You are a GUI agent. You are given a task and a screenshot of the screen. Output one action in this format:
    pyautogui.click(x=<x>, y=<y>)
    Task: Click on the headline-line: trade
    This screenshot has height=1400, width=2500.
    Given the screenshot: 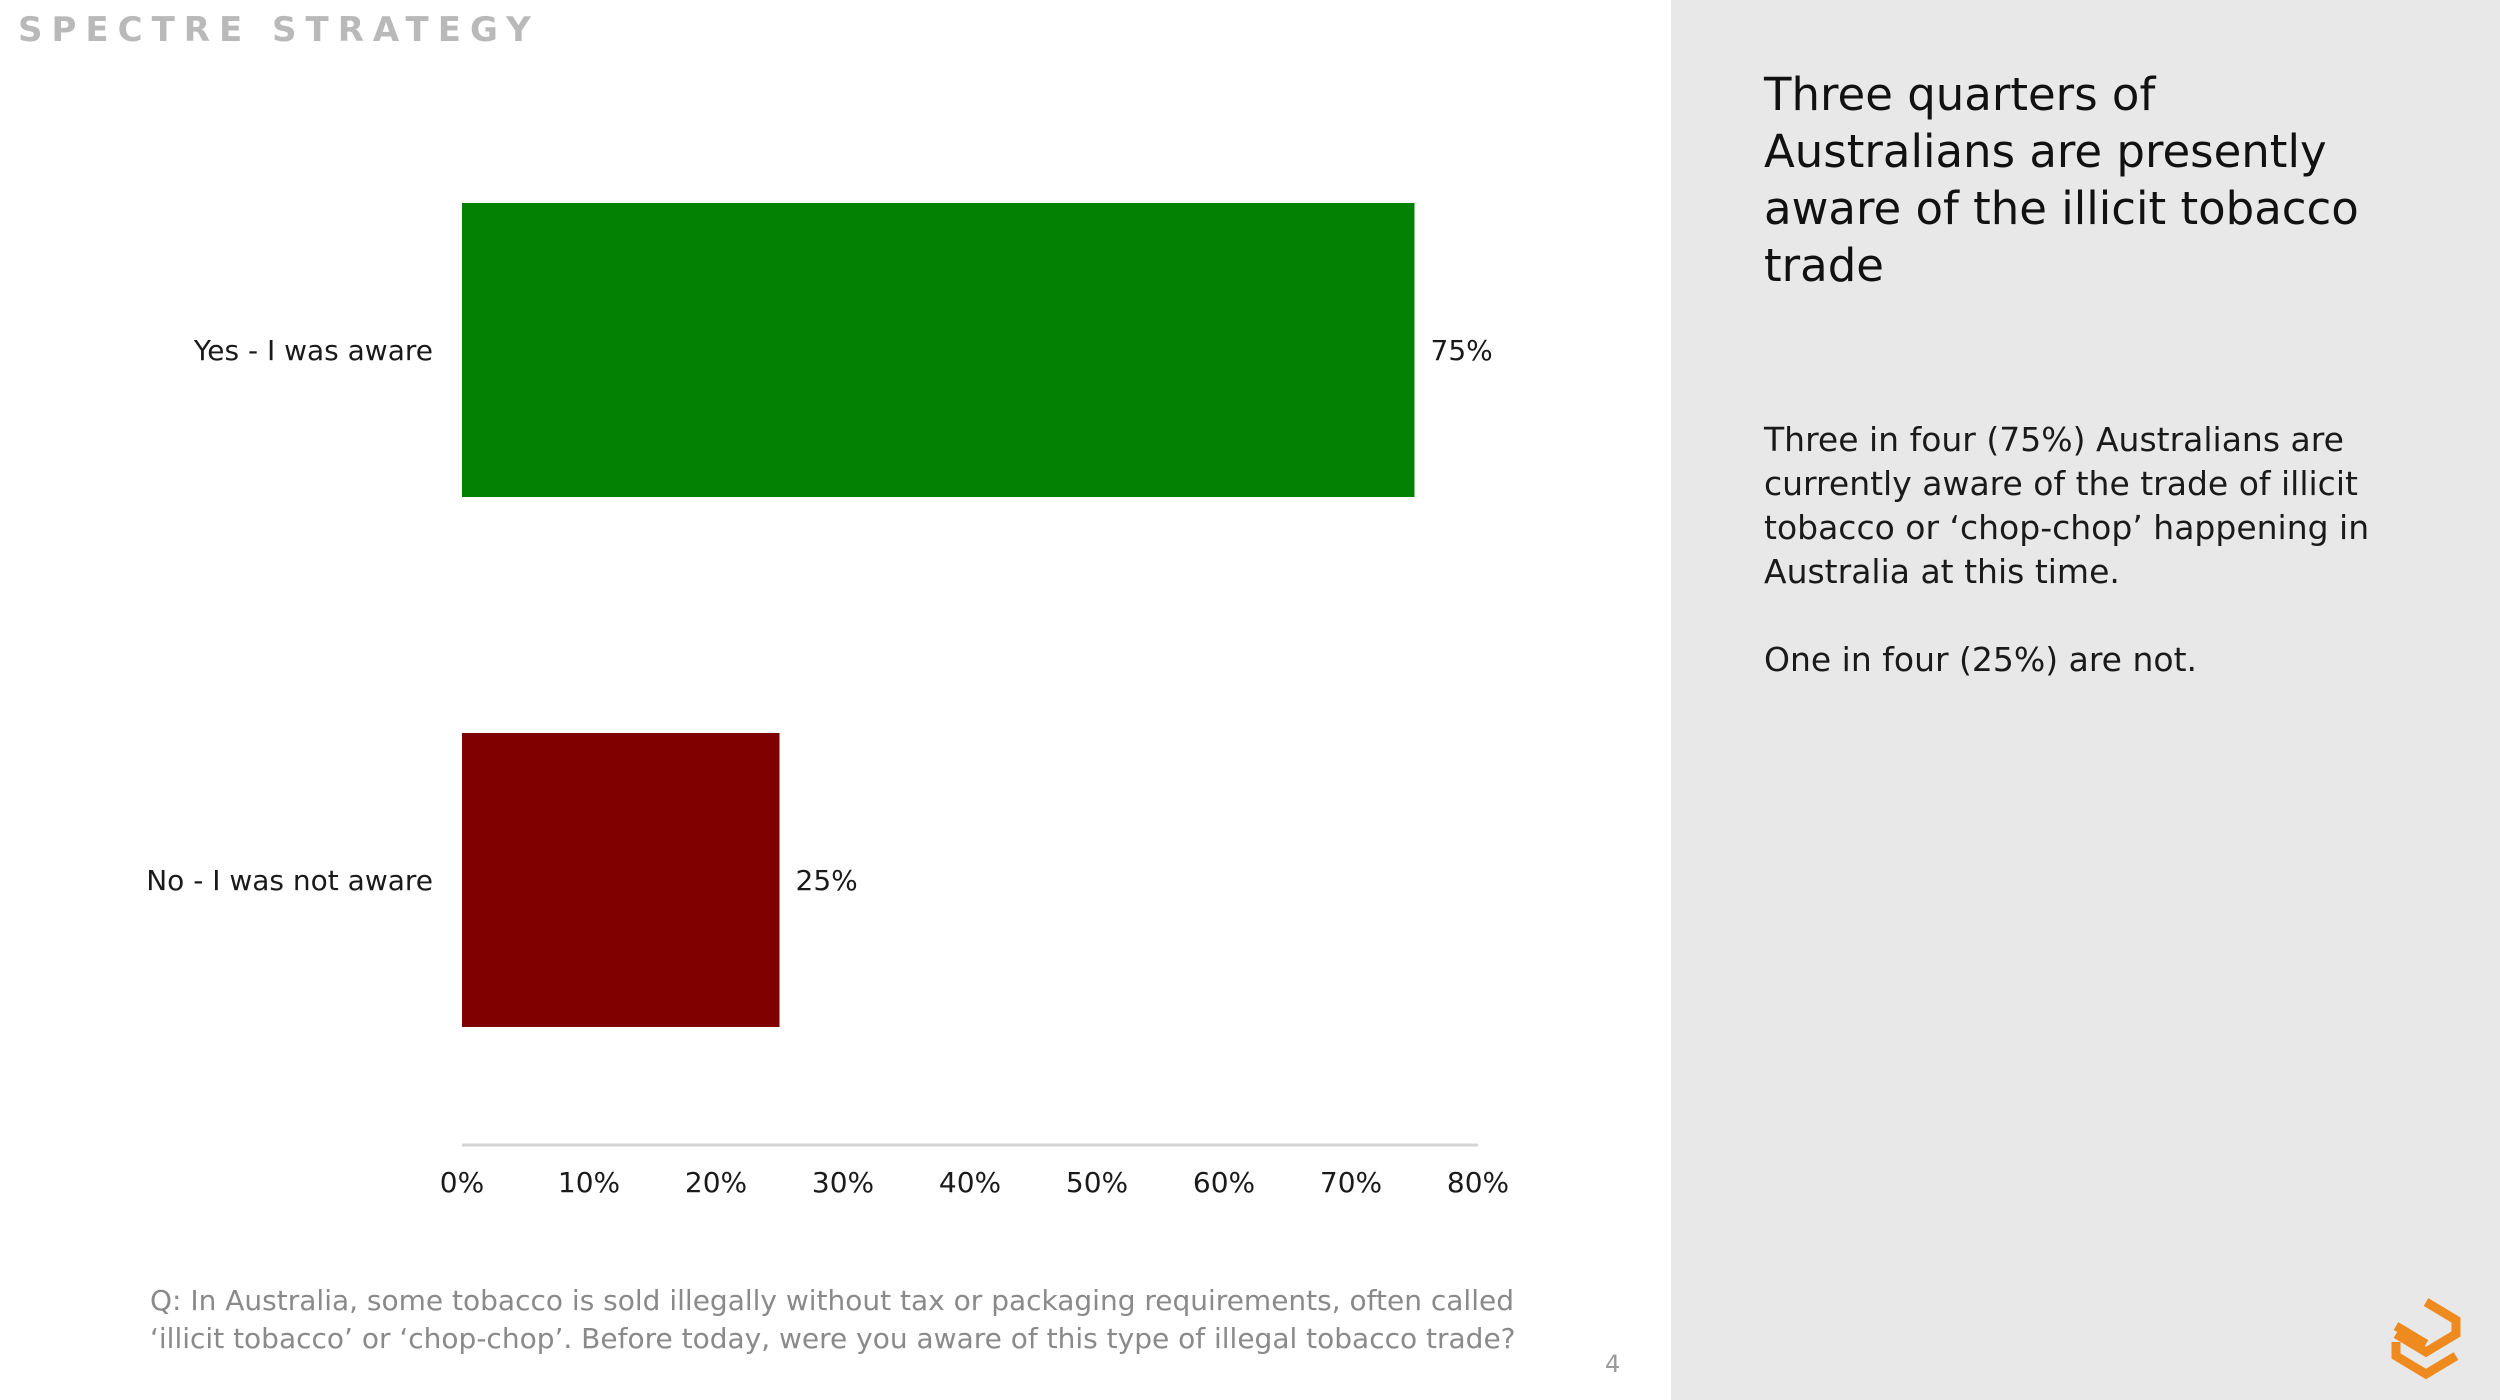 What is the action you would take?
    pyautogui.click(x=1824, y=265)
    